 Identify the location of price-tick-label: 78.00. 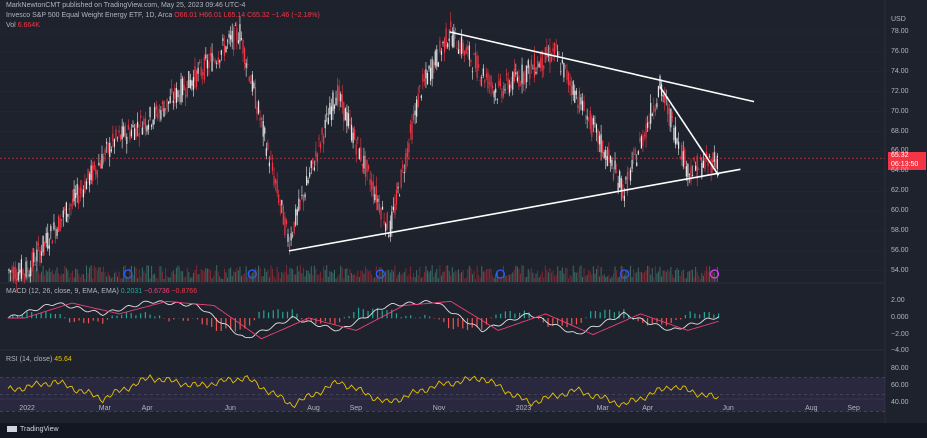
(900, 31).